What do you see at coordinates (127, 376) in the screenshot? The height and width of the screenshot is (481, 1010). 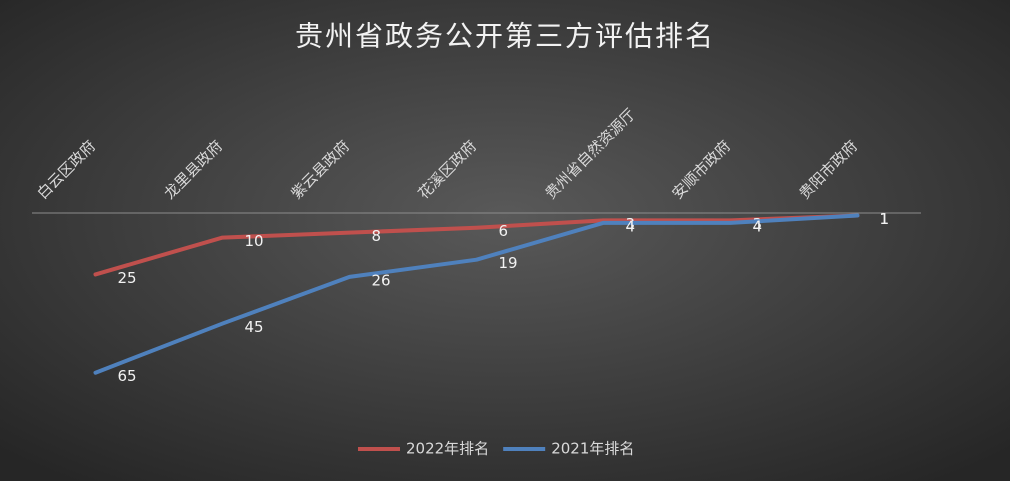 I see `data-label: 65` at bounding box center [127, 376].